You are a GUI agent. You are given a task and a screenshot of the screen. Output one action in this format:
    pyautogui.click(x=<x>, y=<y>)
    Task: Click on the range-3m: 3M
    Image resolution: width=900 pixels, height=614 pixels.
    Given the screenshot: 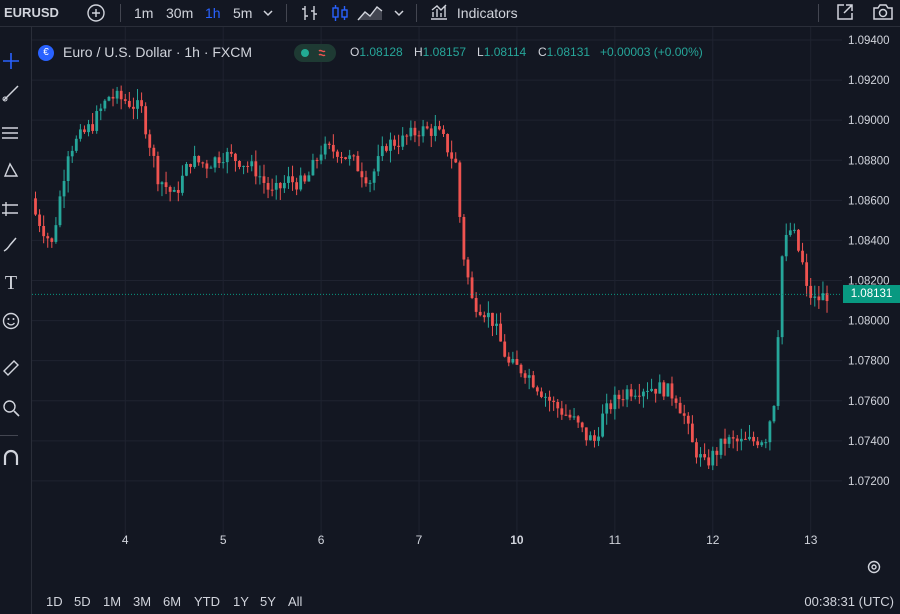 What is the action you would take?
    pyautogui.click(x=142, y=601)
    